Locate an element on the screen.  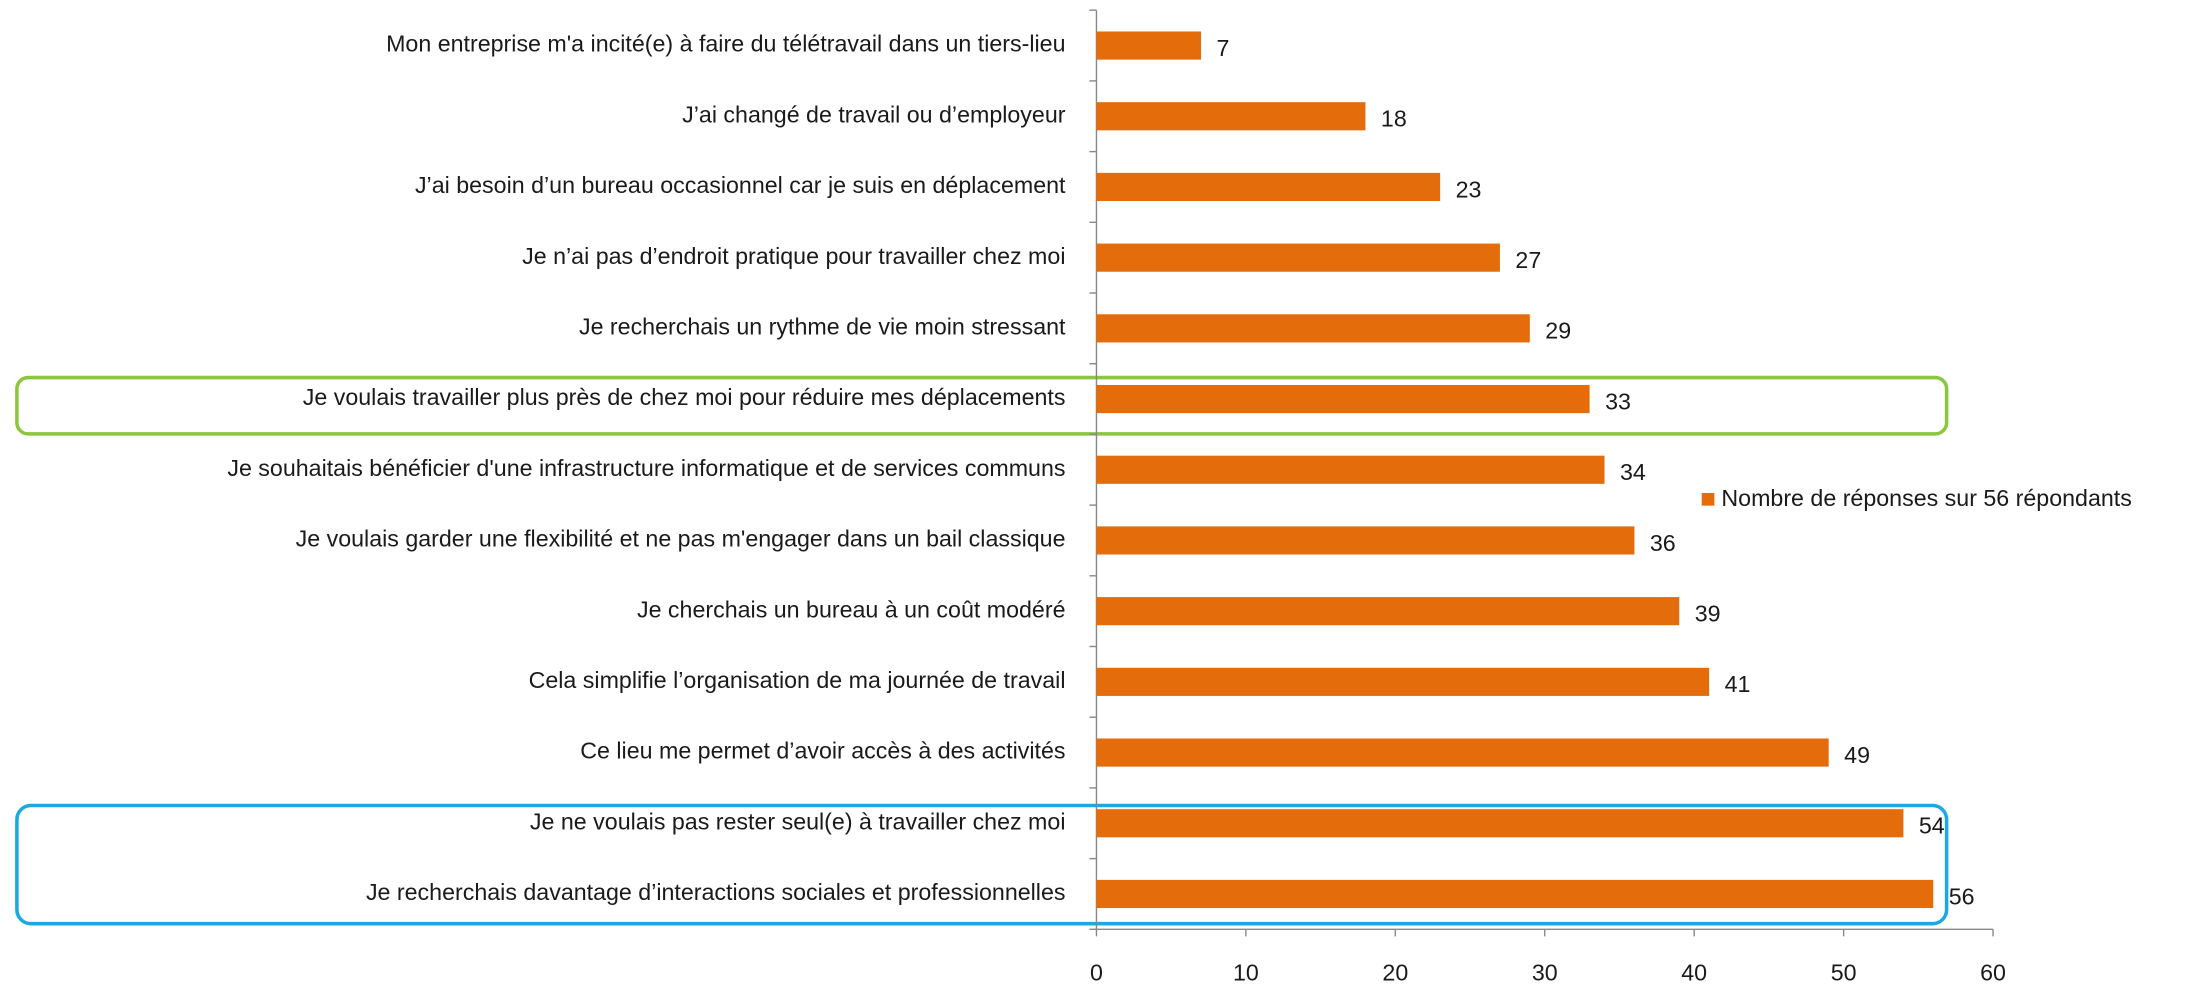
data-label: 33 is located at coordinates (1618, 401).